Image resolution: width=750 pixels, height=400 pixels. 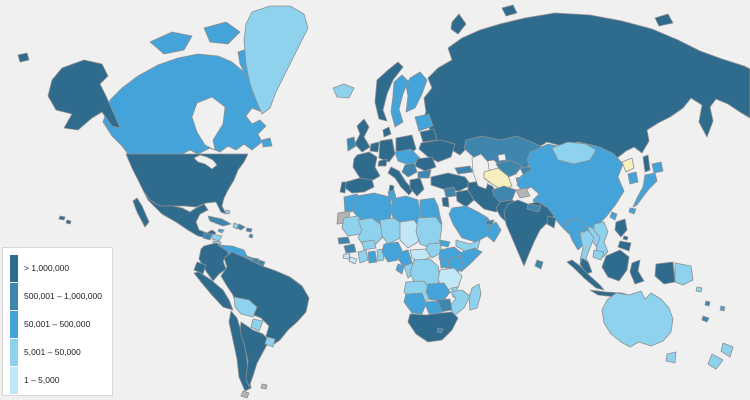 I want to click on country-germany, so click(x=387, y=150).